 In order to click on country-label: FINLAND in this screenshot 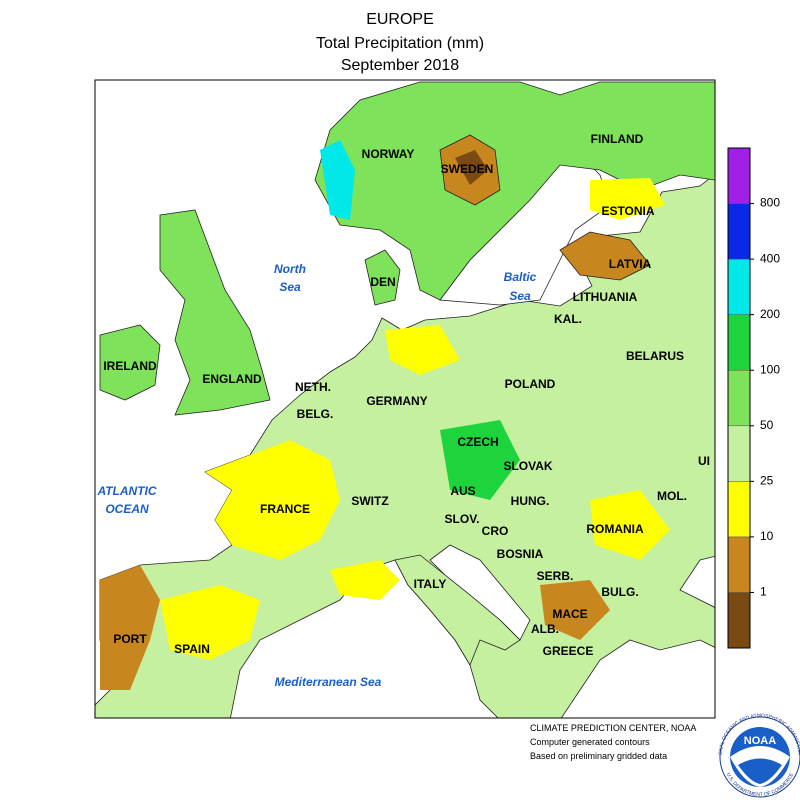, I will do `click(617, 139)`.